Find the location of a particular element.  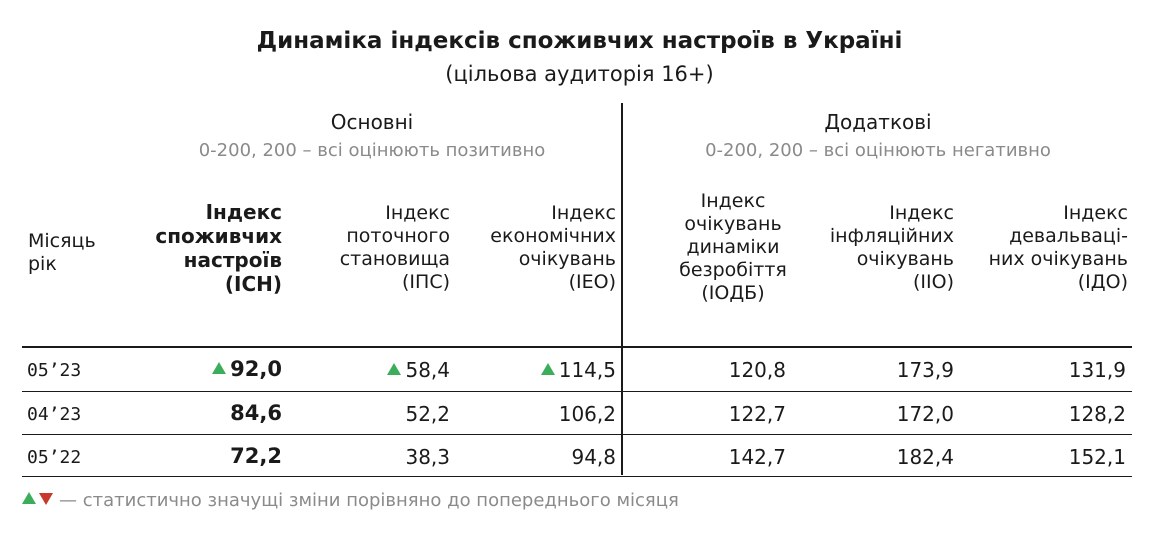

column-header-month: Місяць рік is located at coordinates (62, 252).